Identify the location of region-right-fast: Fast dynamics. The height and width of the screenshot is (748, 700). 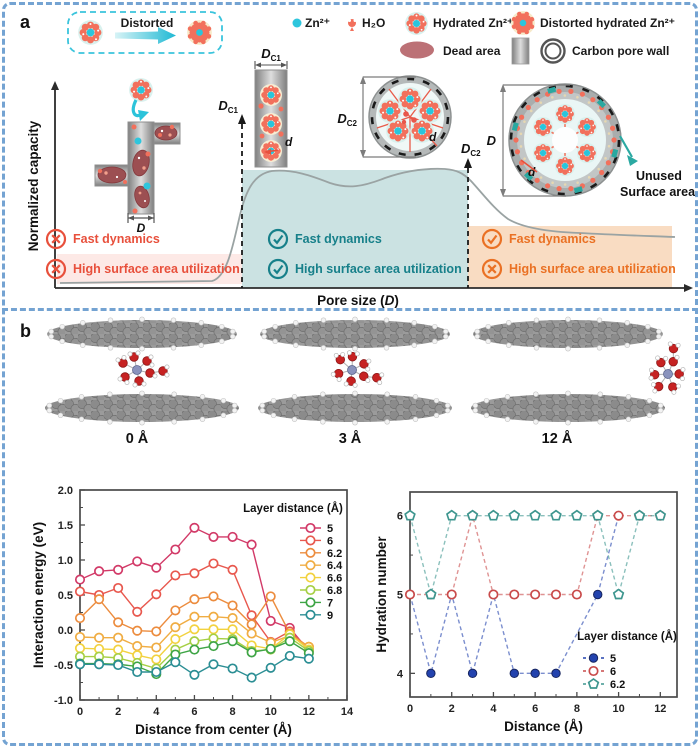
(552, 239).